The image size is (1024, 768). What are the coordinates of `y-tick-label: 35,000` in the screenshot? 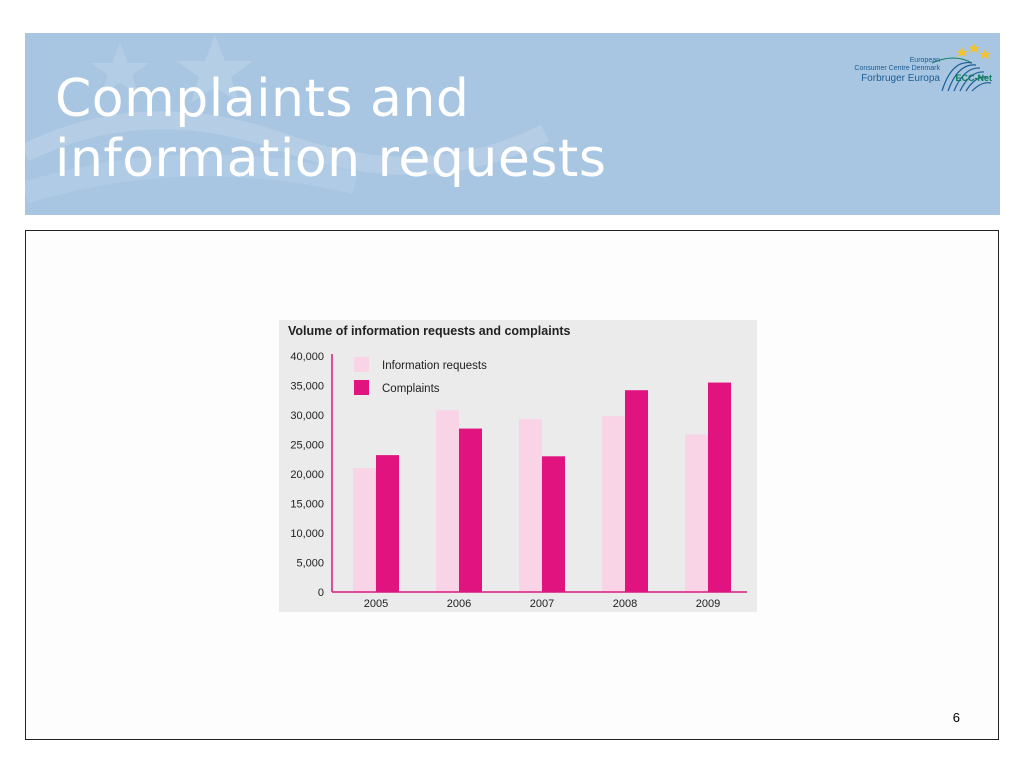 It's located at (307, 387).